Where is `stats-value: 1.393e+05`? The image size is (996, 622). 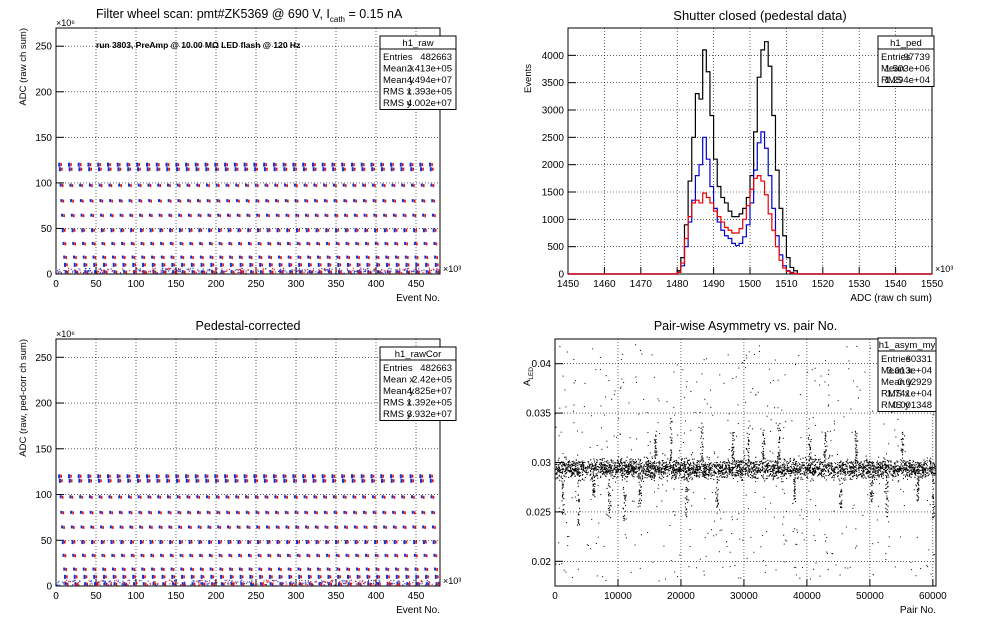
stats-value: 1.393e+05 is located at coordinates (429, 92).